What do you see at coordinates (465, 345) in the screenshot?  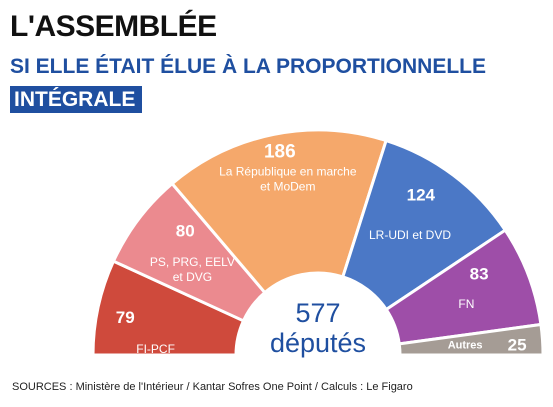 I see `label-autres: Autres` at bounding box center [465, 345].